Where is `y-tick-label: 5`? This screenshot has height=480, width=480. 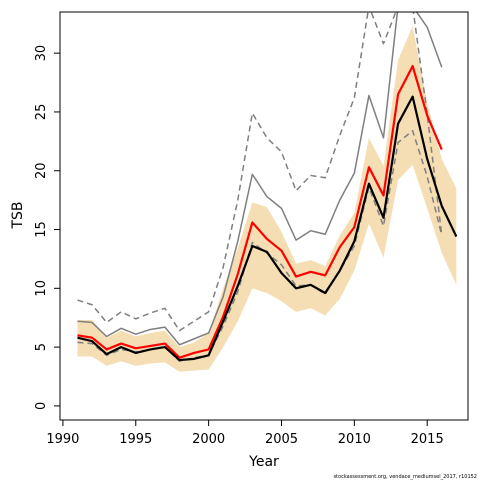 y-tick-label: 5 is located at coordinates (41, 347).